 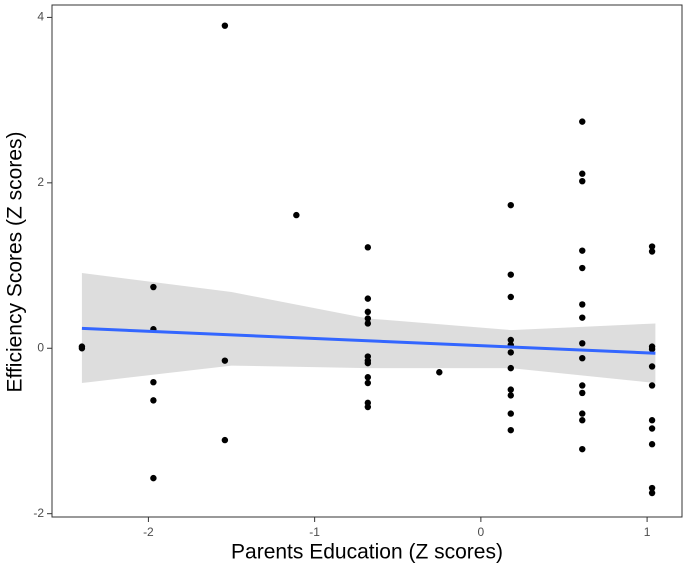 I want to click on y-tick-label: -2, so click(x=38, y=513).